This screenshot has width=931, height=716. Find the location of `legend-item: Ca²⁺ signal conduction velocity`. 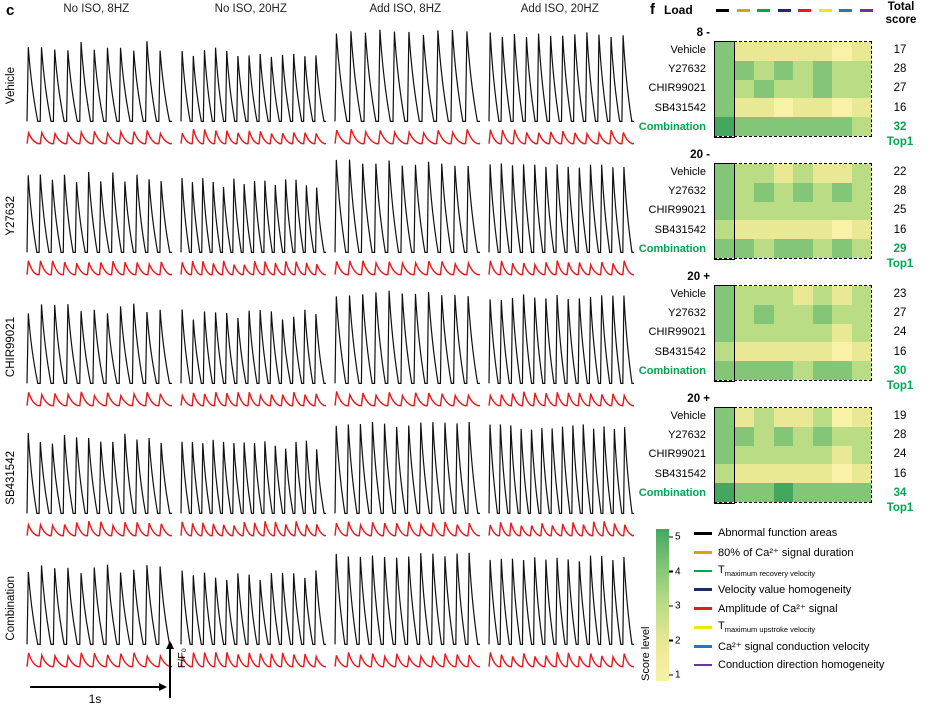

legend-item: Ca²⁺ signal conduction velocity is located at coordinates (812, 646).